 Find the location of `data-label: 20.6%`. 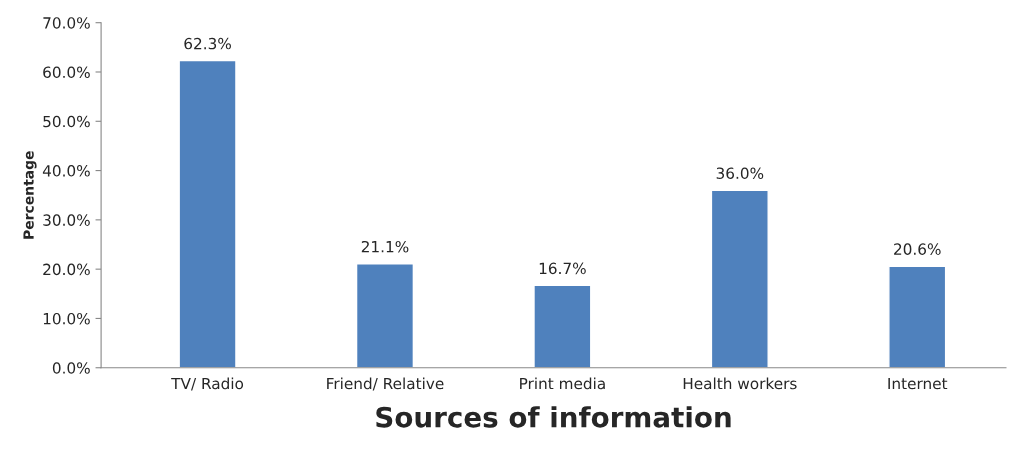

data-label: 20.6% is located at coordinates (917, 249).